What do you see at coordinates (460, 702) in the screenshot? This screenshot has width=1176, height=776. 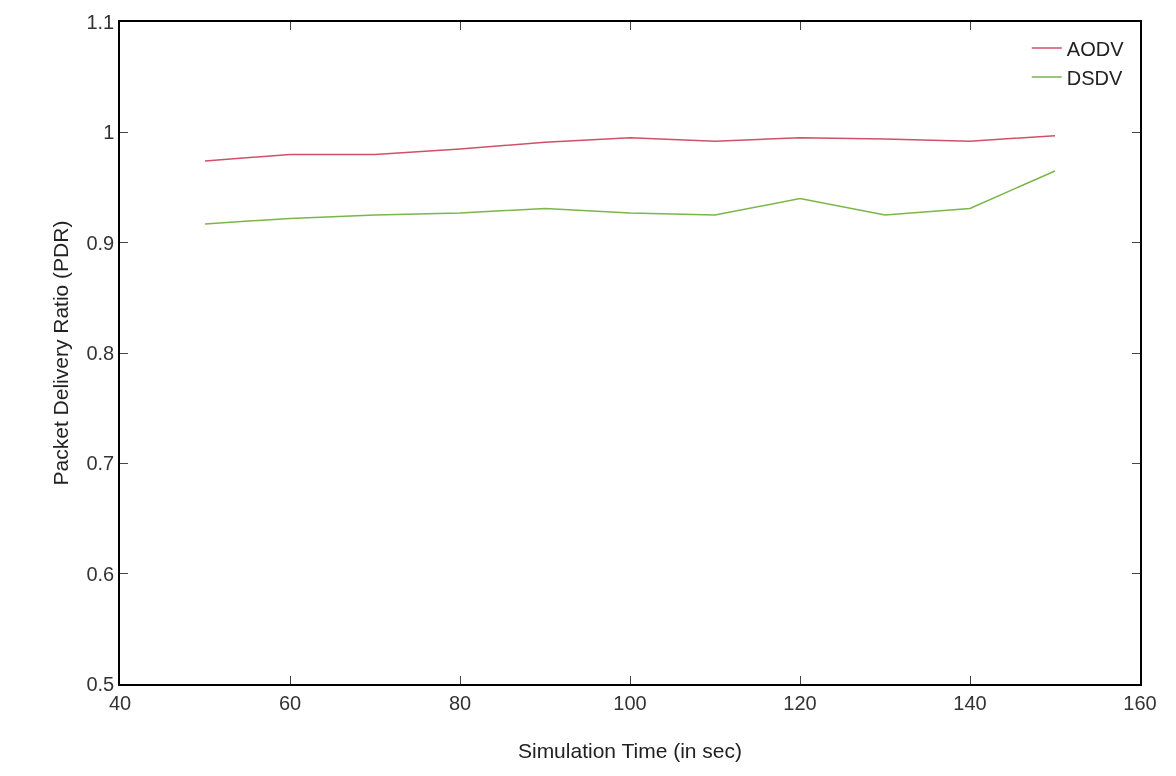 I see `x-tick-label: 80` at bounding box center [460, 702].